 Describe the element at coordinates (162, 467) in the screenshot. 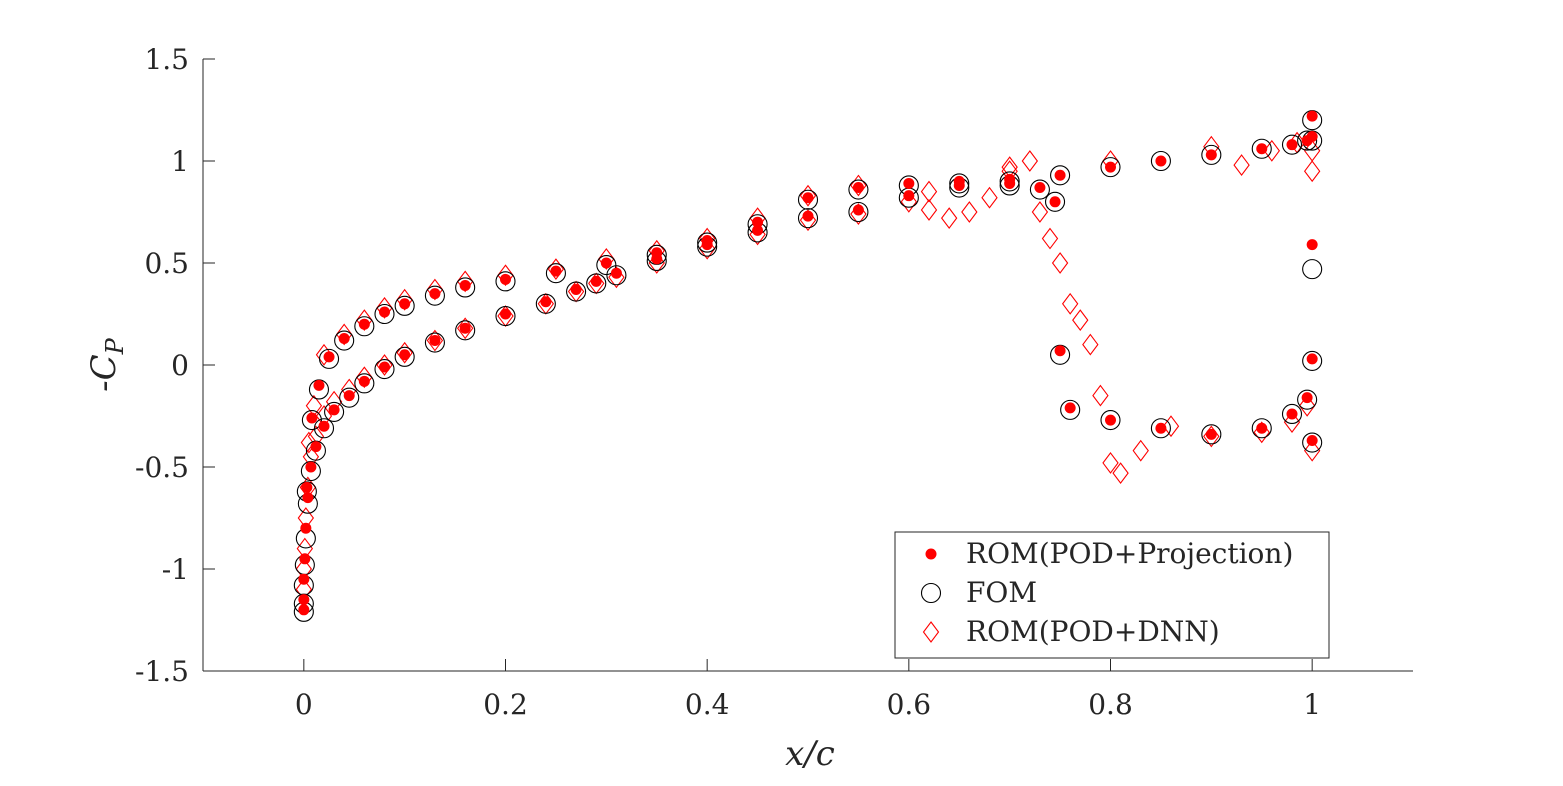

I see `y-tick-label: -0.5` at that location.